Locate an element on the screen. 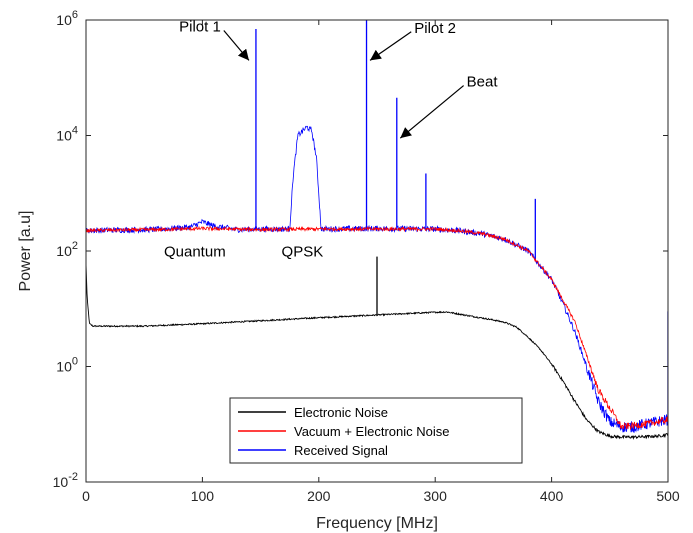 This screenshot has height=533, width=693. y-tick-label-0: 10⁻² is located at coordinates (65, 480).